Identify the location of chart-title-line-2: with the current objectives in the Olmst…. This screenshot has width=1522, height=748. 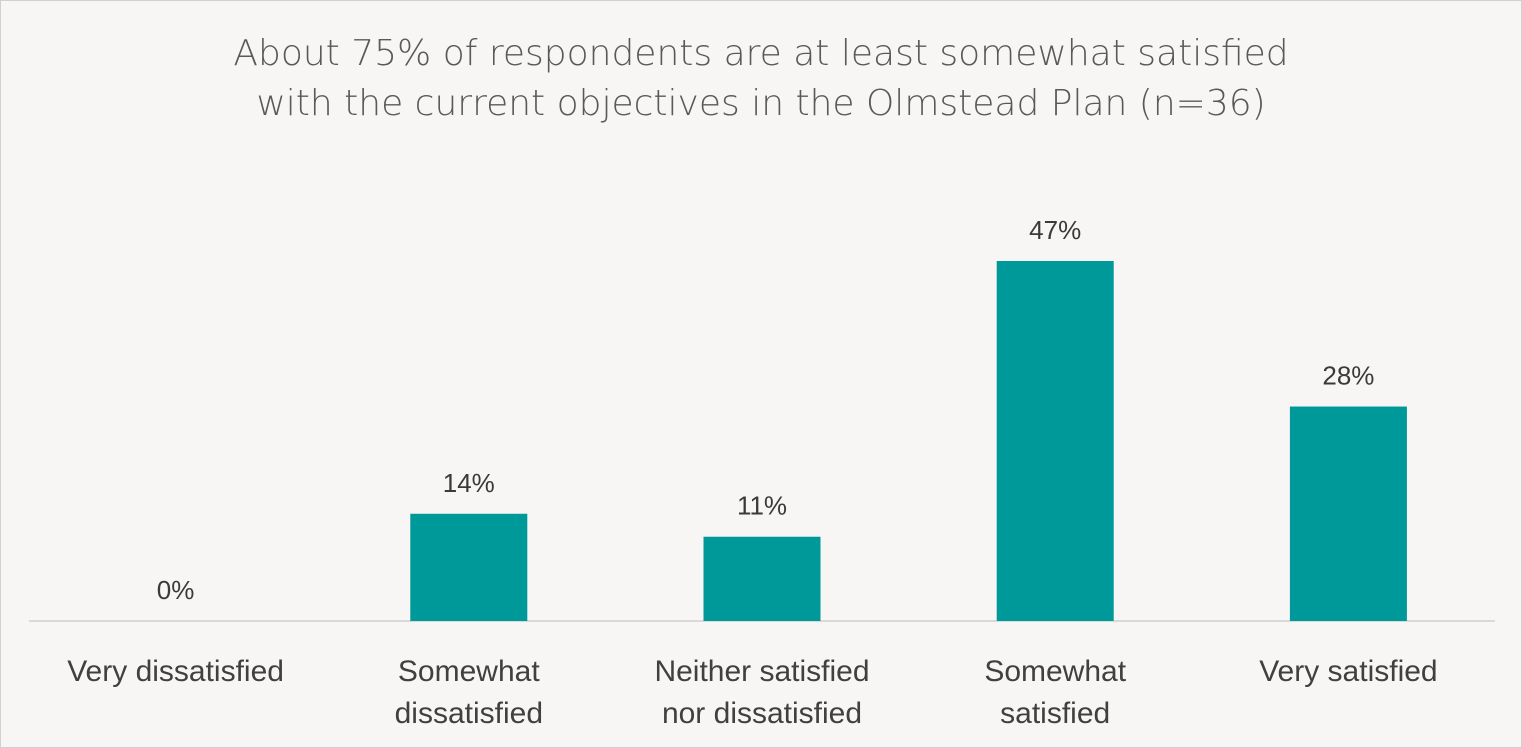
(761, 103).